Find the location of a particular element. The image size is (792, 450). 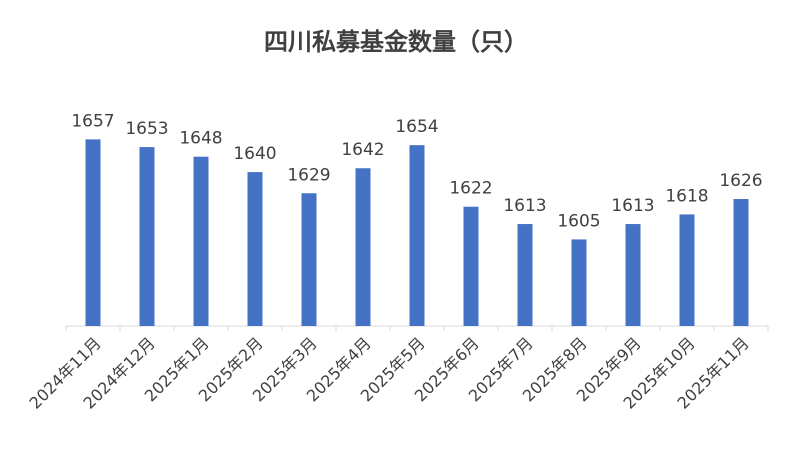

data-label: 1653 is located at coordinates (146, 129).